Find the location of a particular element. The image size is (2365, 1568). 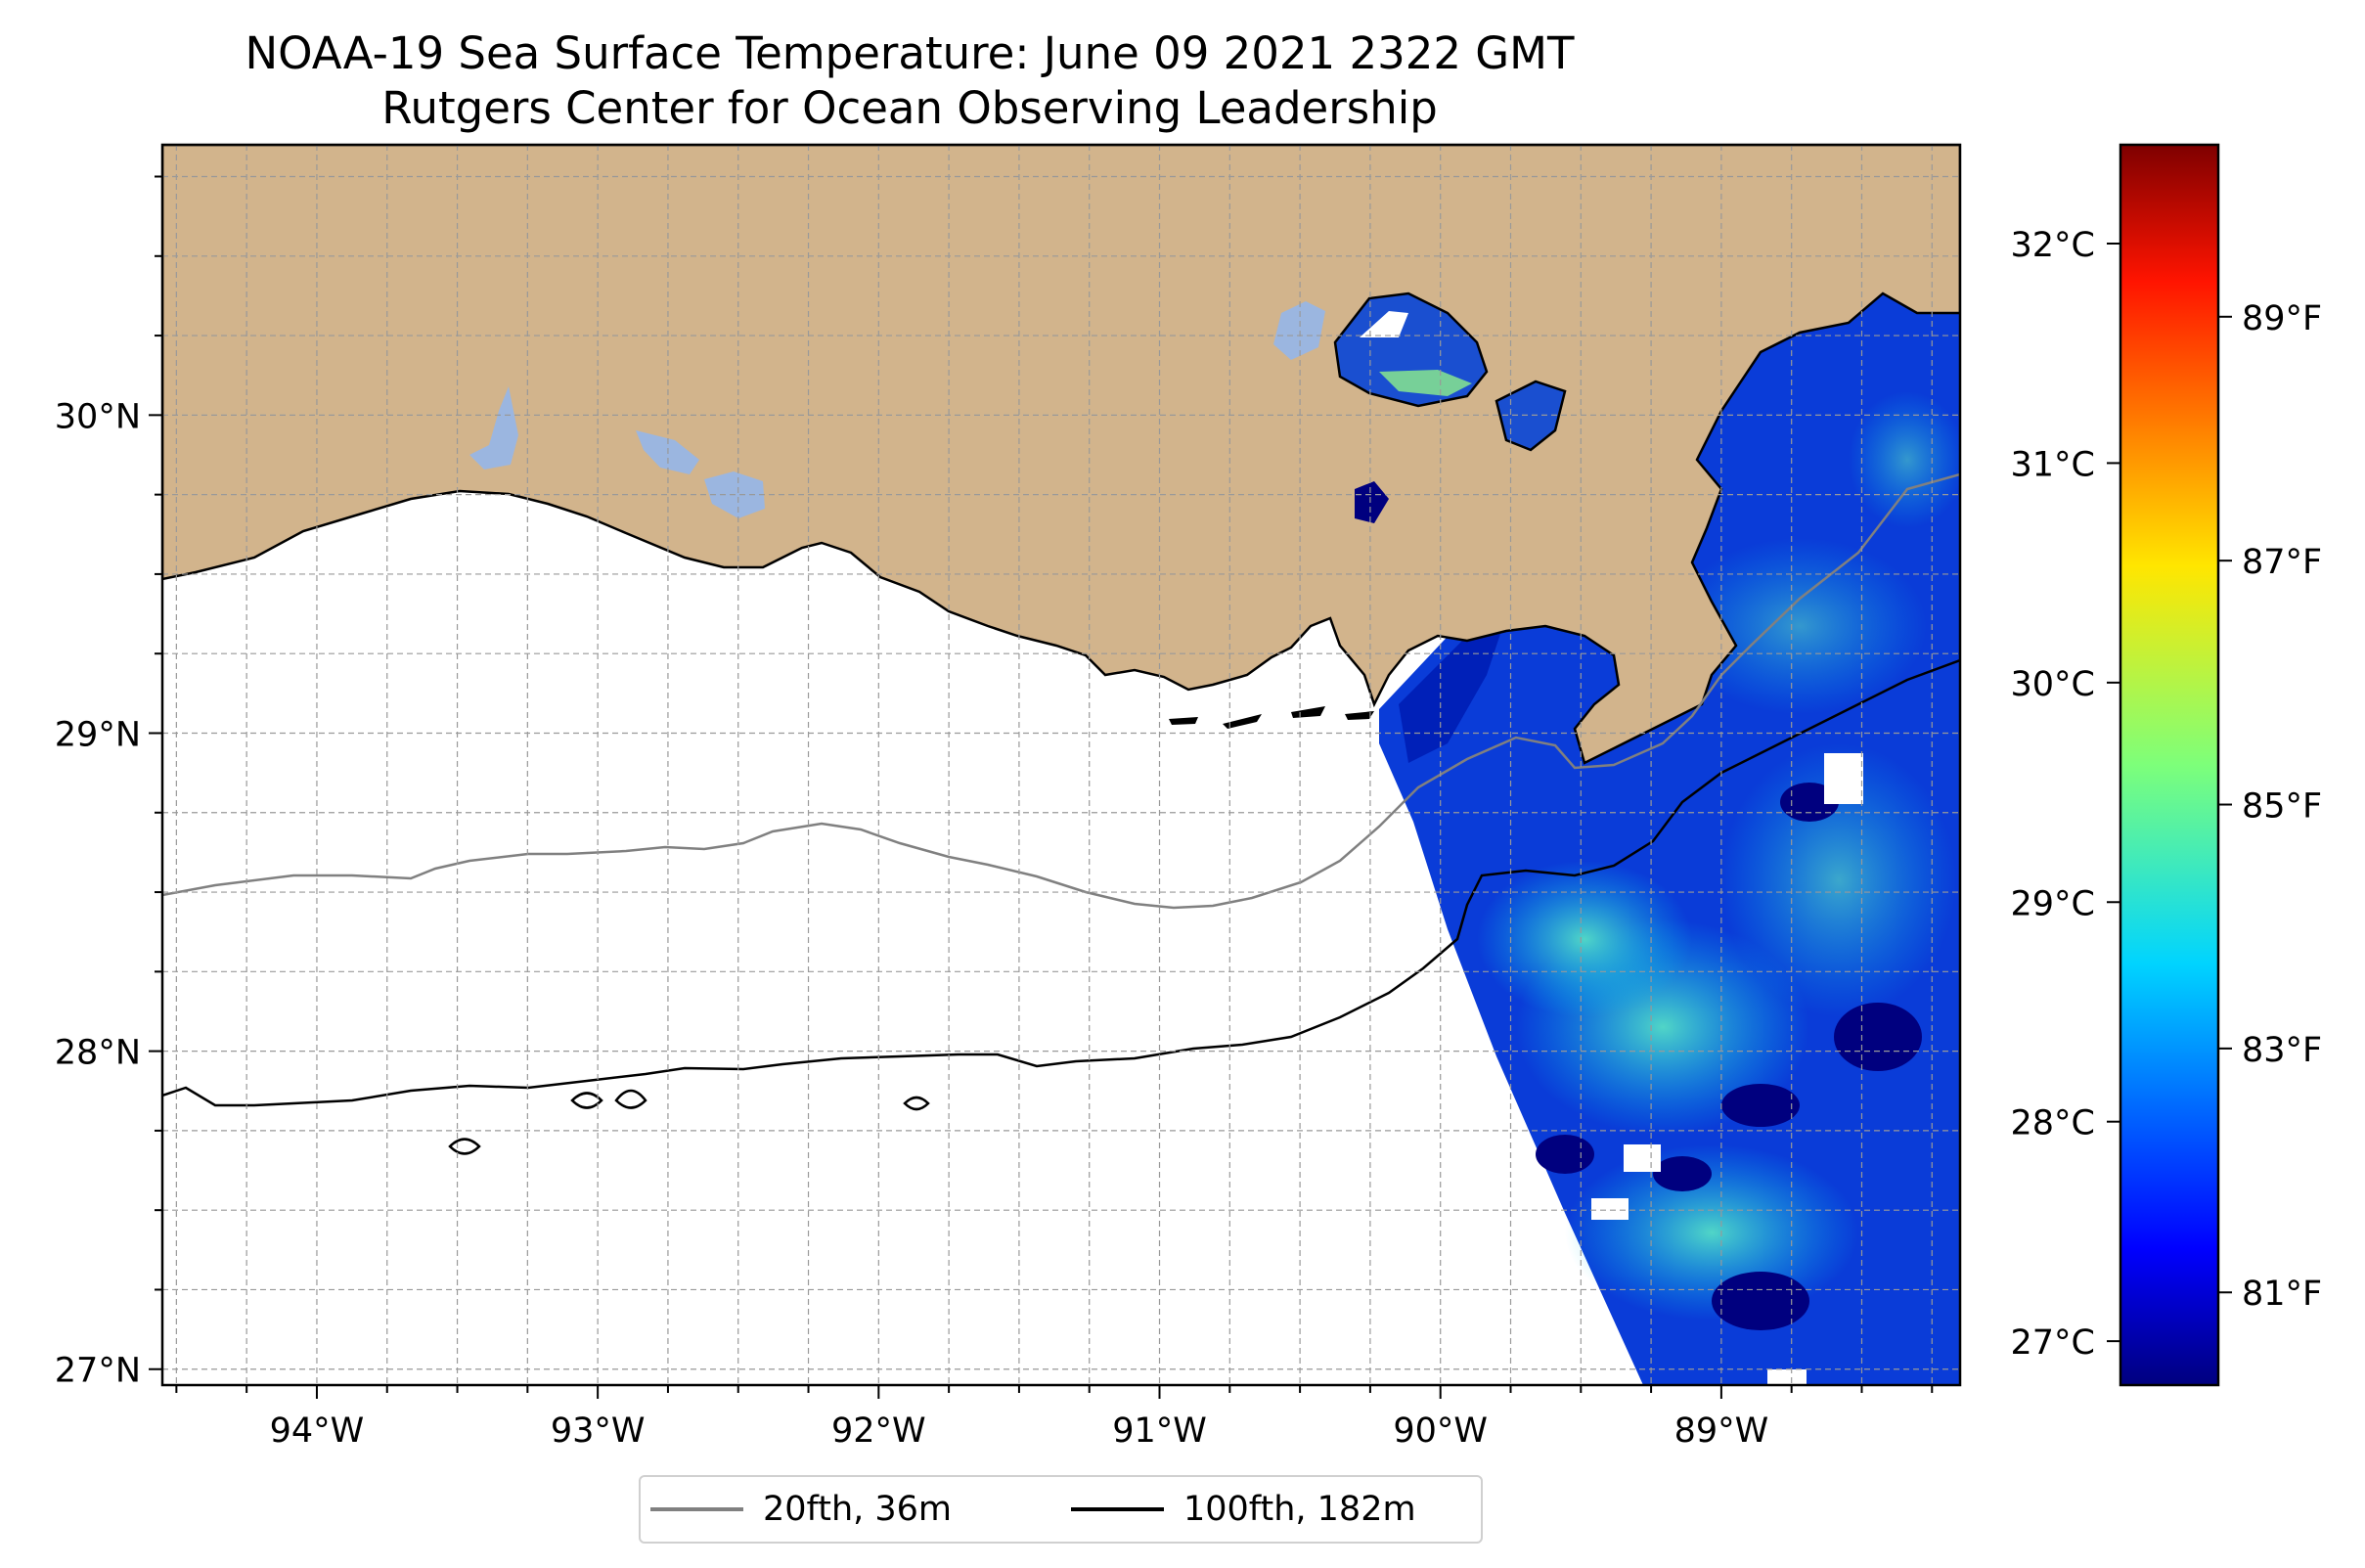

isobath-legend: 20fth, 36m 100fth, 182m is located at coordinates (1061, 1509).